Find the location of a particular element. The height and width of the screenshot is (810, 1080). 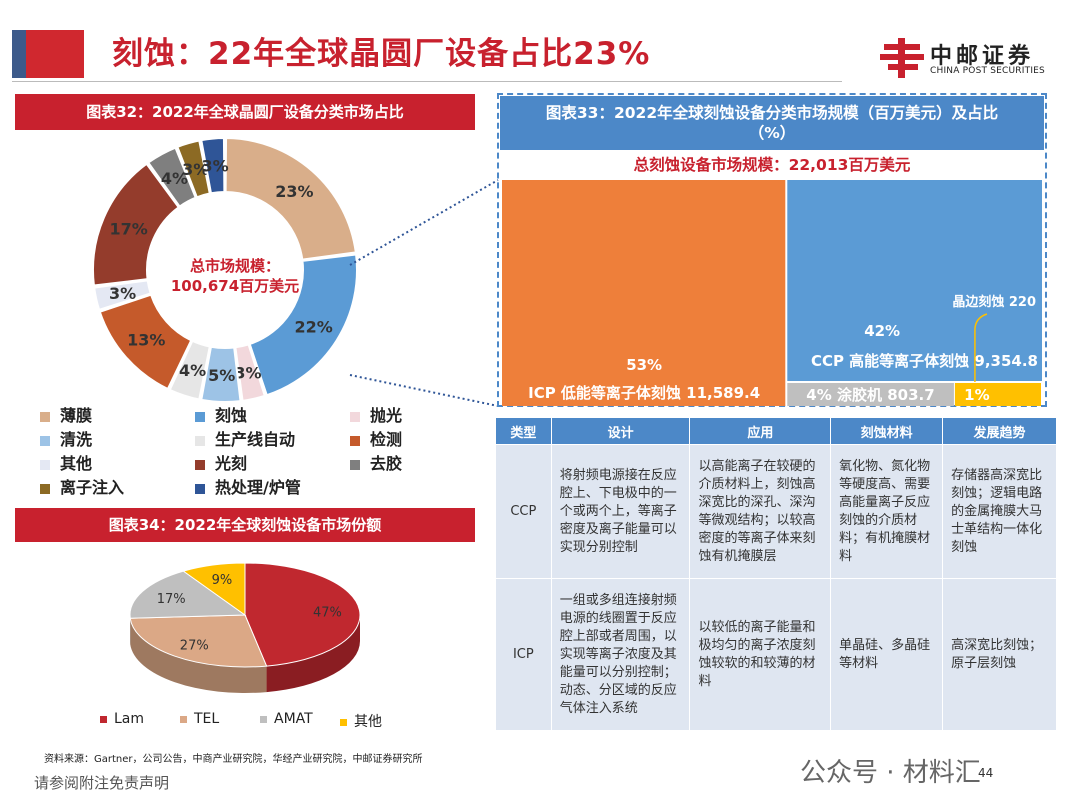

fig34-title: 图表34：2022年全球刻蚀设备市场份额 is located at coordinates (245, 525).